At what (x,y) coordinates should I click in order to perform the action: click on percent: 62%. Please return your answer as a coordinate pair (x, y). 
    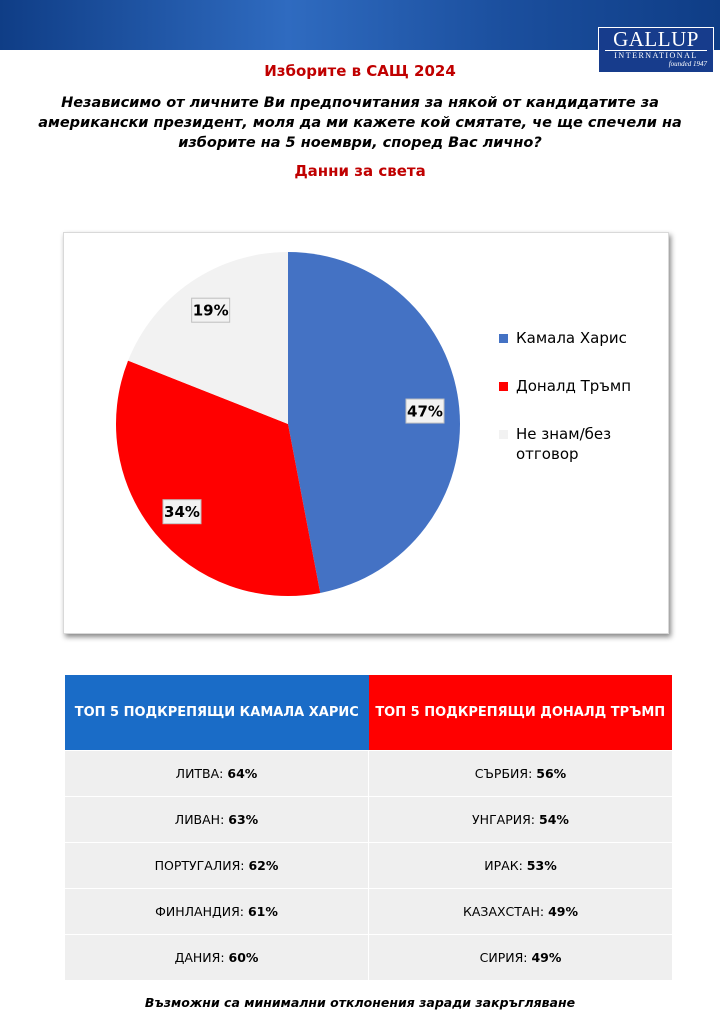
    Looking at the image, I should click on (263, 865).